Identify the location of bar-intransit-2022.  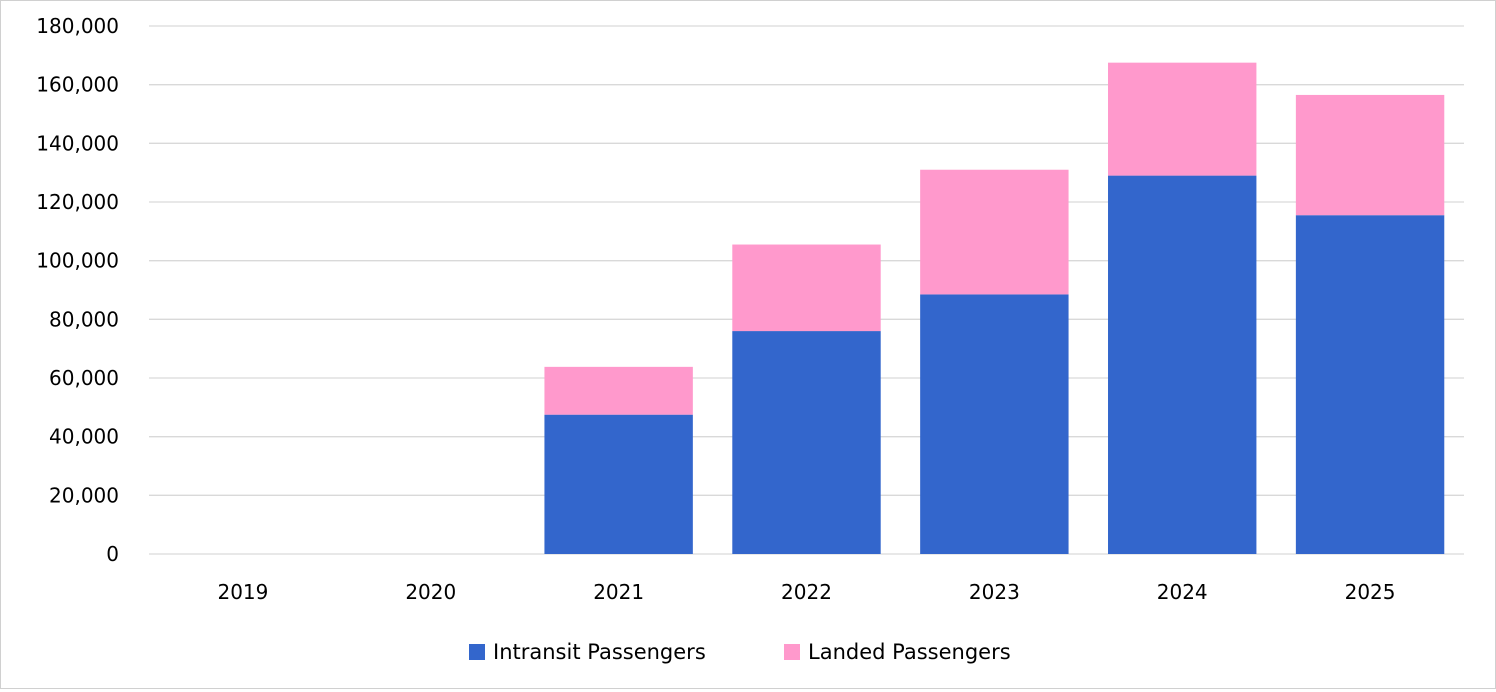
(806, 442).